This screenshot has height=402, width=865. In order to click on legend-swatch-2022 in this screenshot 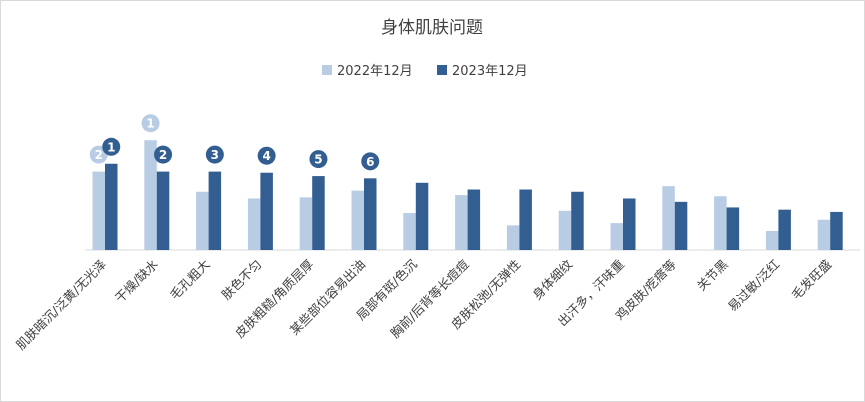, I will do `click(327, 70)`.